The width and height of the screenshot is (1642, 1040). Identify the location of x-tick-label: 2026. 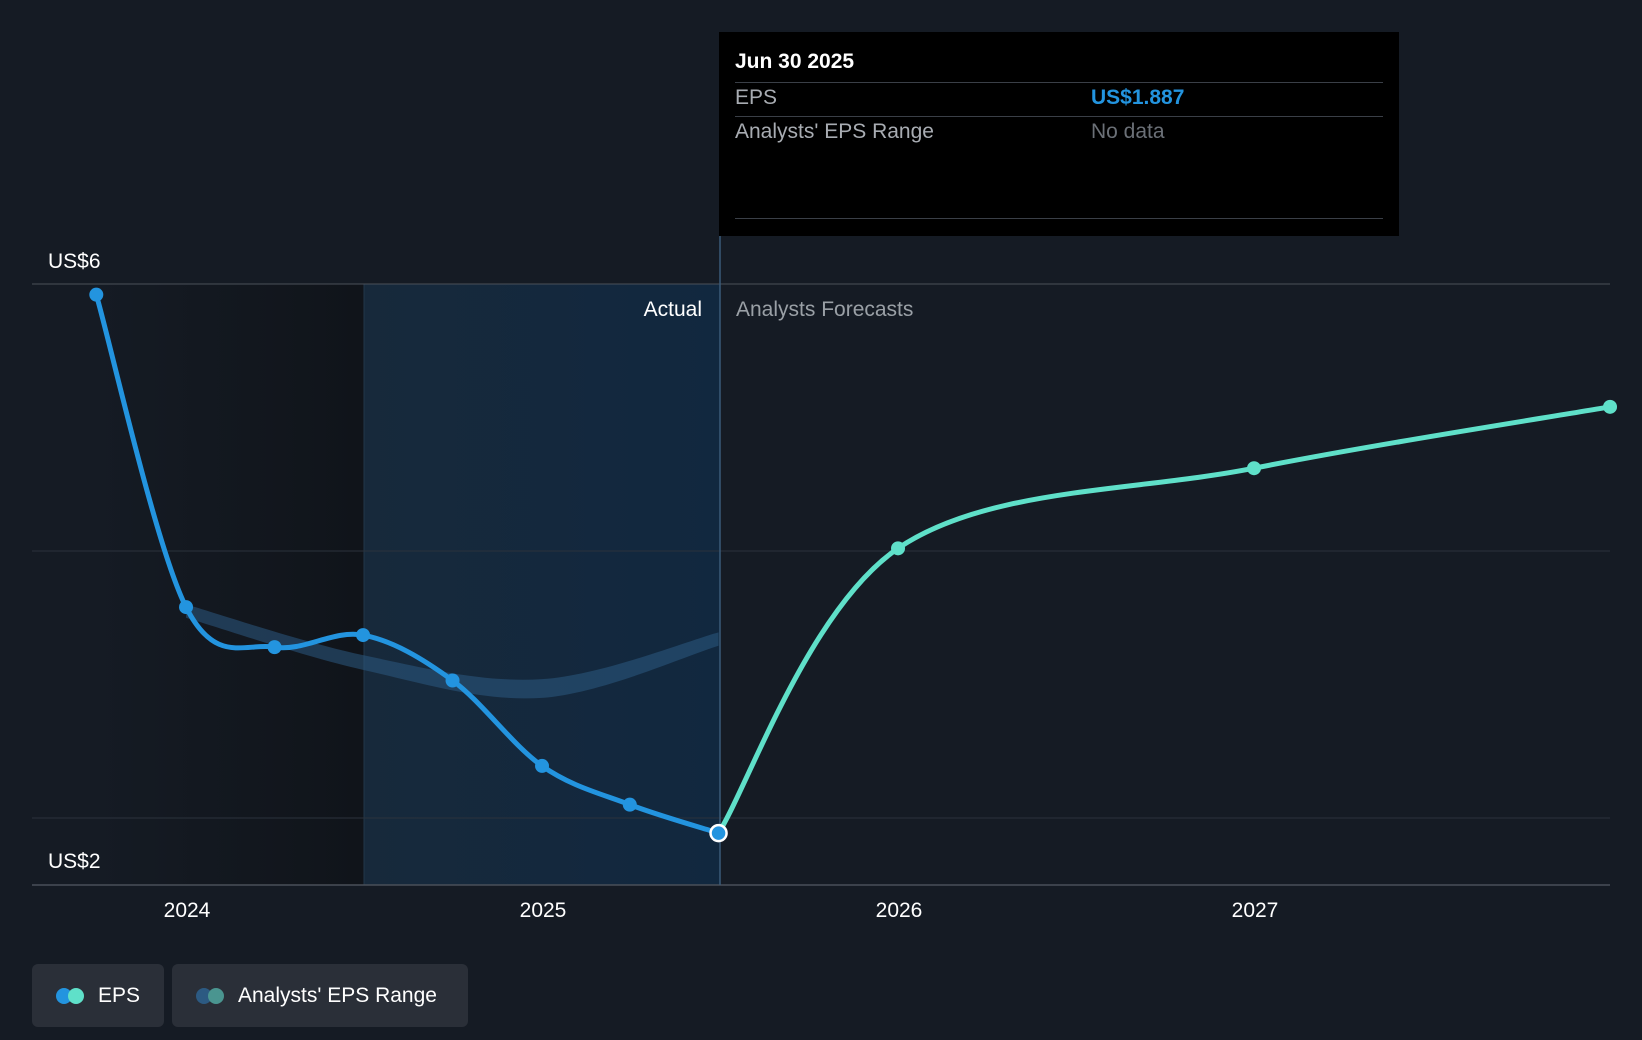
(899, 910).